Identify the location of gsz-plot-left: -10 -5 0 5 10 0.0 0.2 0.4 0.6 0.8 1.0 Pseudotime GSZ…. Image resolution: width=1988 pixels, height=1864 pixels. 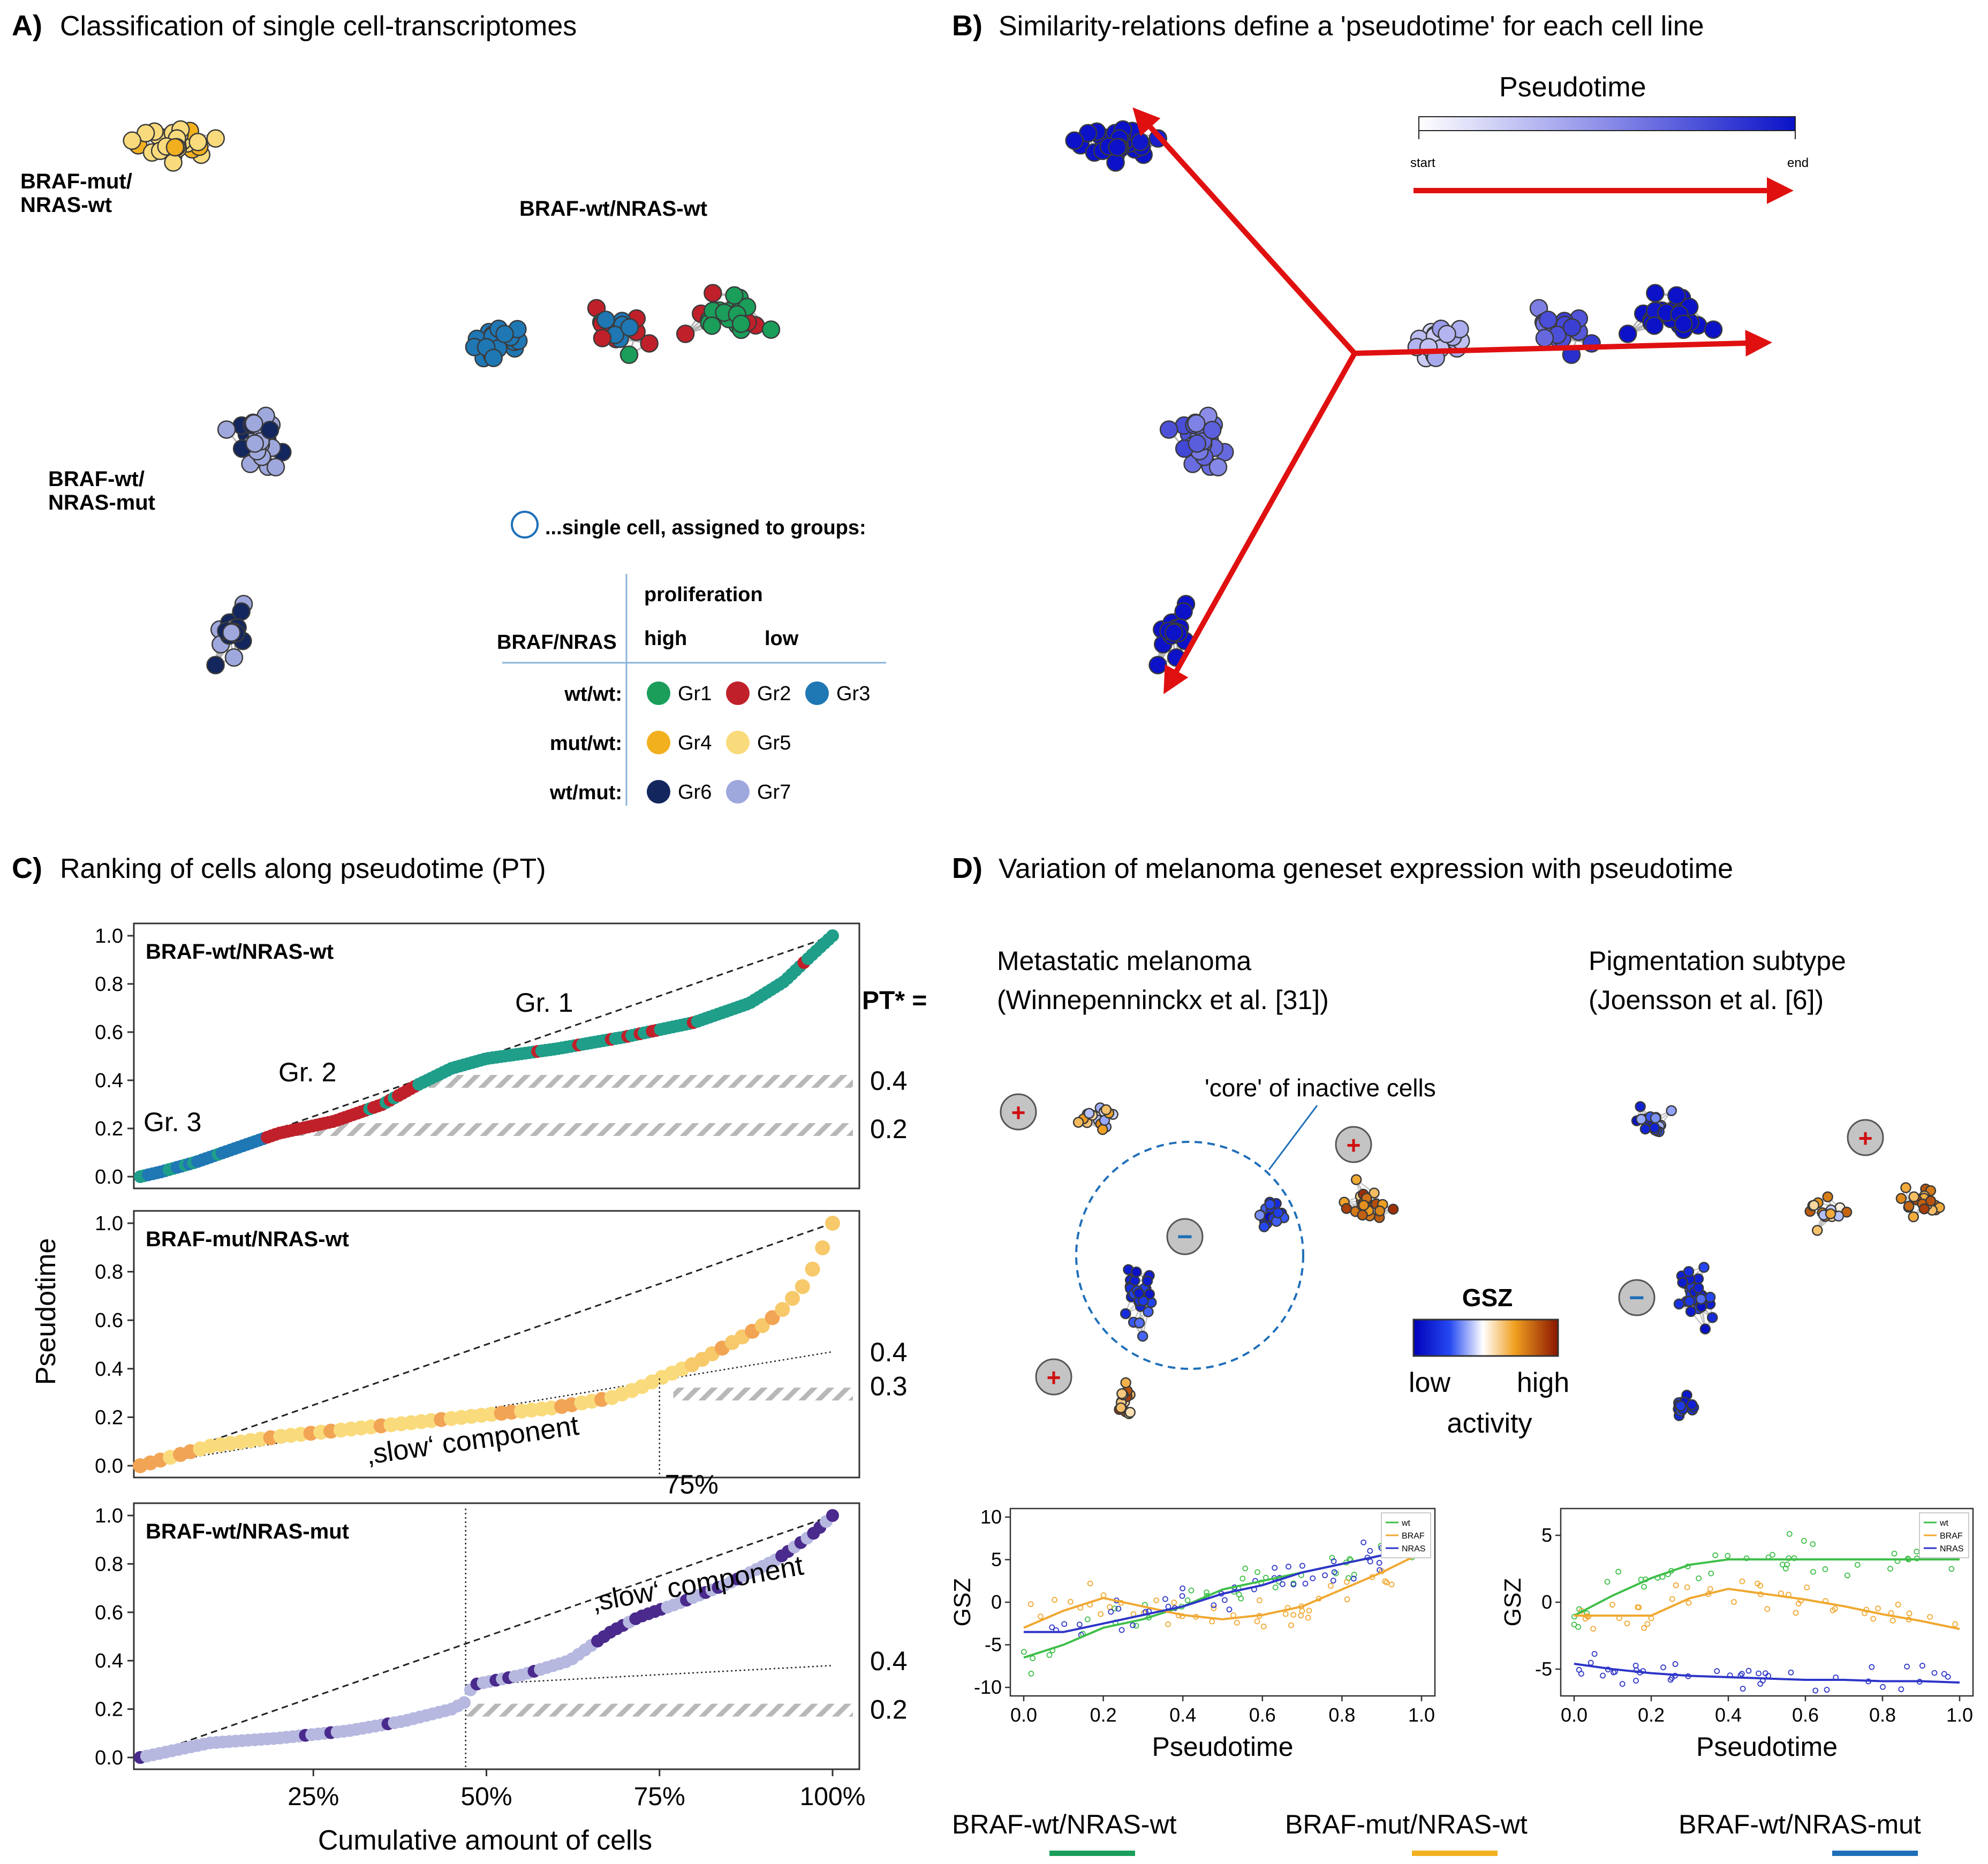
(1192, 1634).